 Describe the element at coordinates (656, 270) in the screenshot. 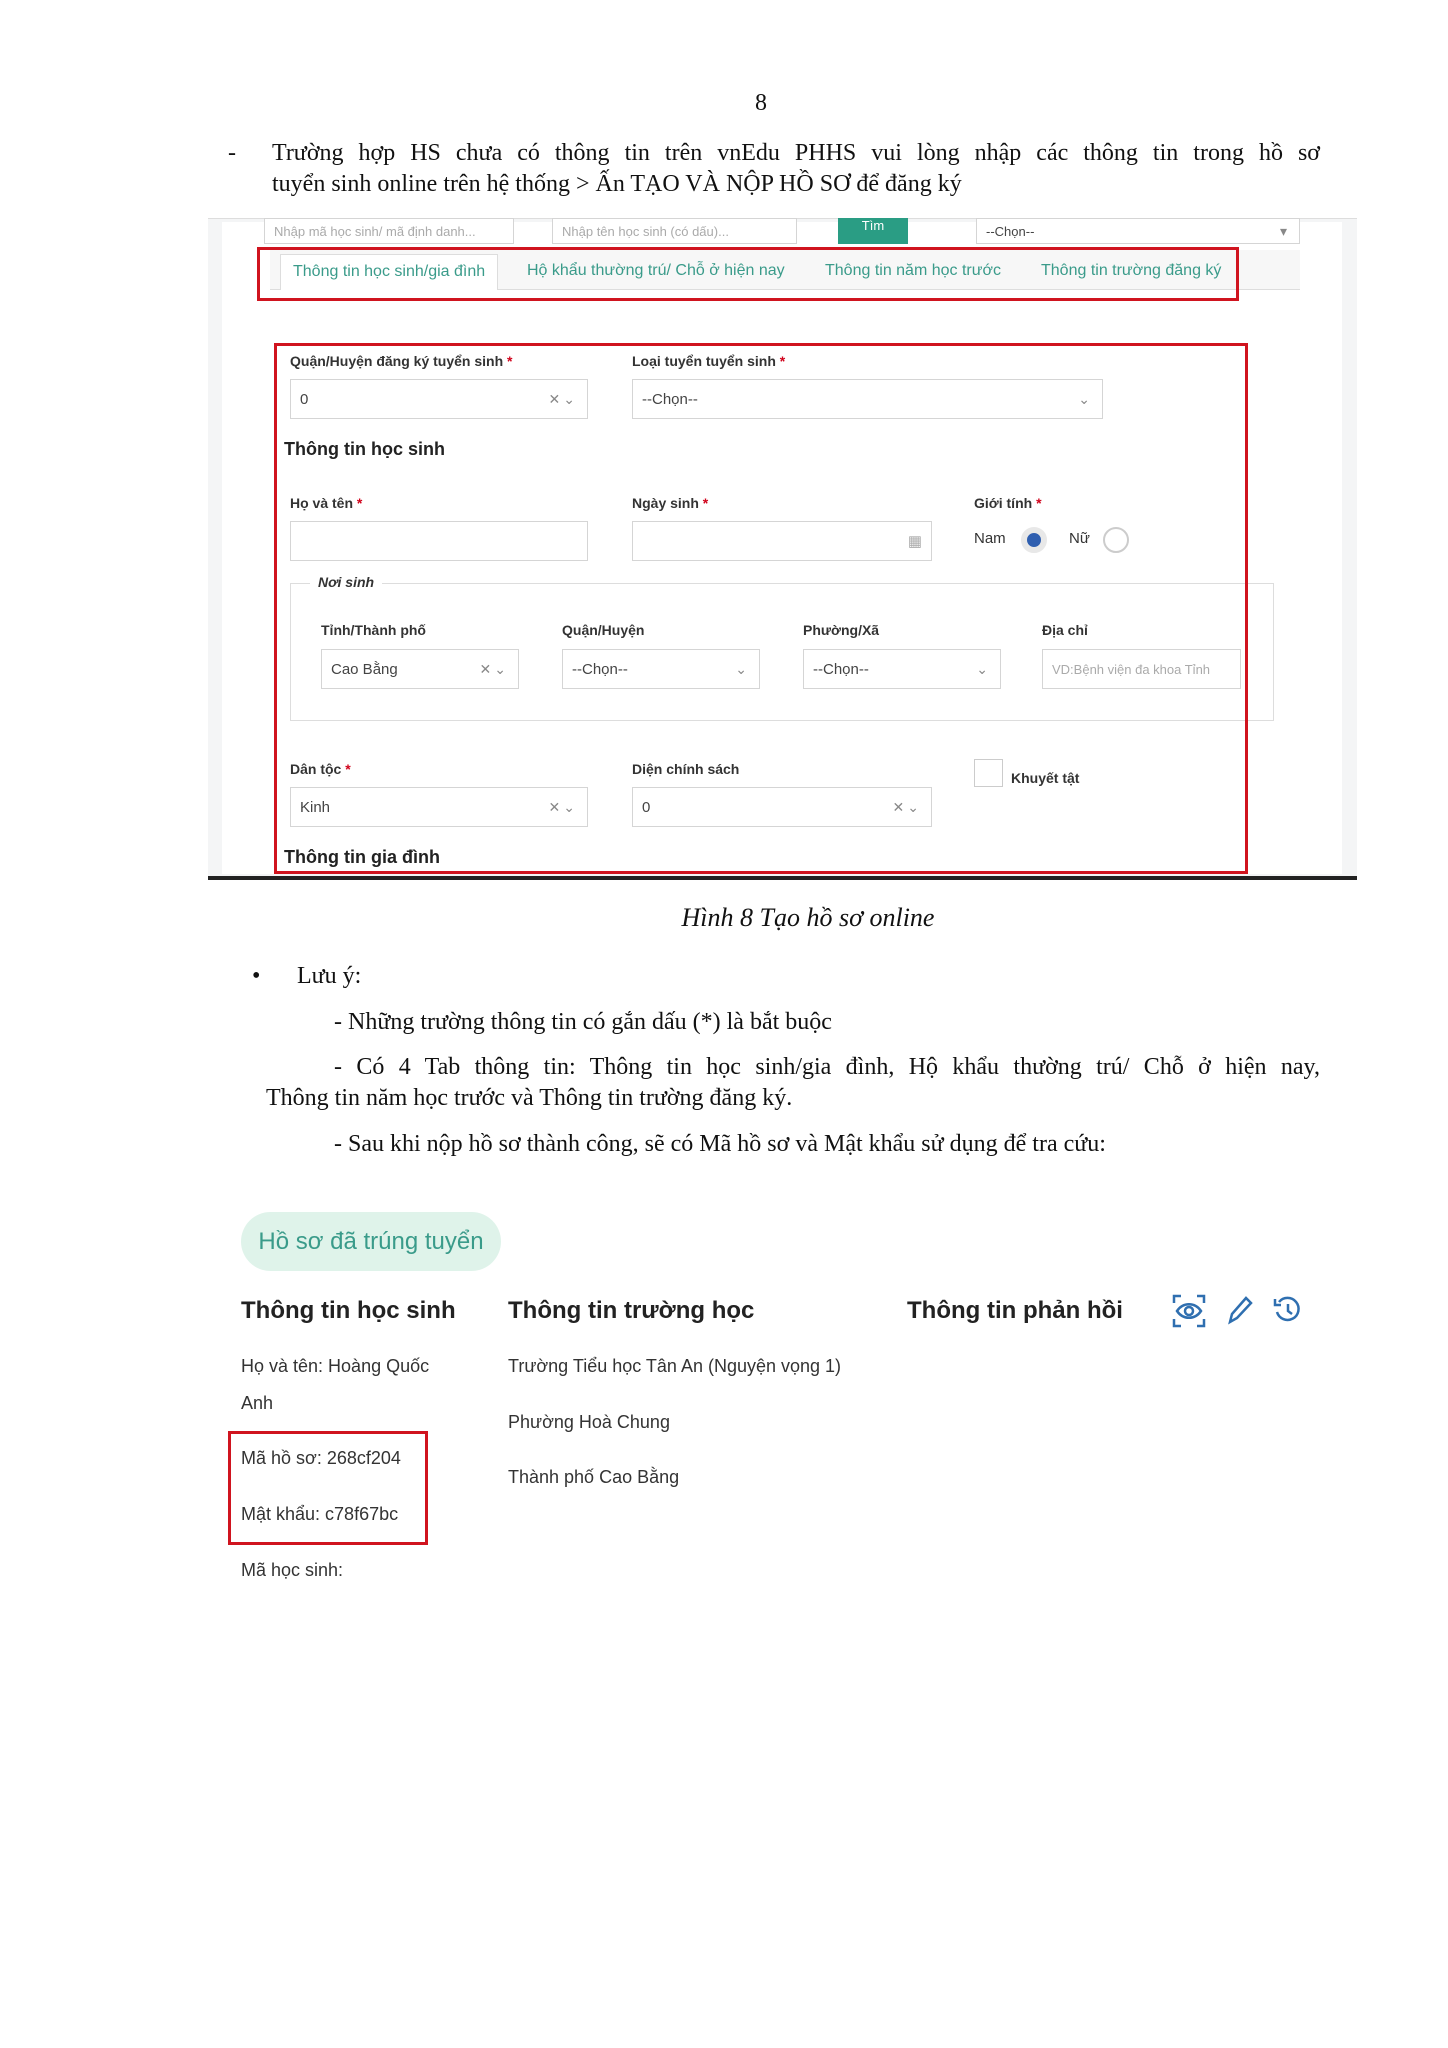

I see `tab-residence: Hộ khẩu thường trú/ Chỗ ở hiện nay` at that location.